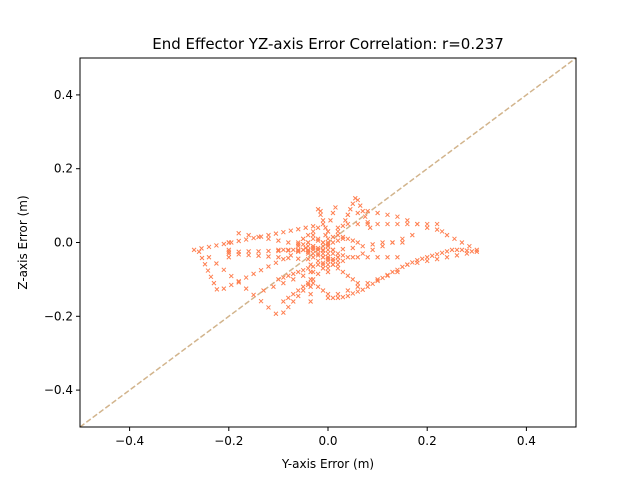 This screenshot has width=640, height=480. Describe the element at coordinates (129, 441) in the screenshot. I see `x-tick-label: −0.4` at that location.